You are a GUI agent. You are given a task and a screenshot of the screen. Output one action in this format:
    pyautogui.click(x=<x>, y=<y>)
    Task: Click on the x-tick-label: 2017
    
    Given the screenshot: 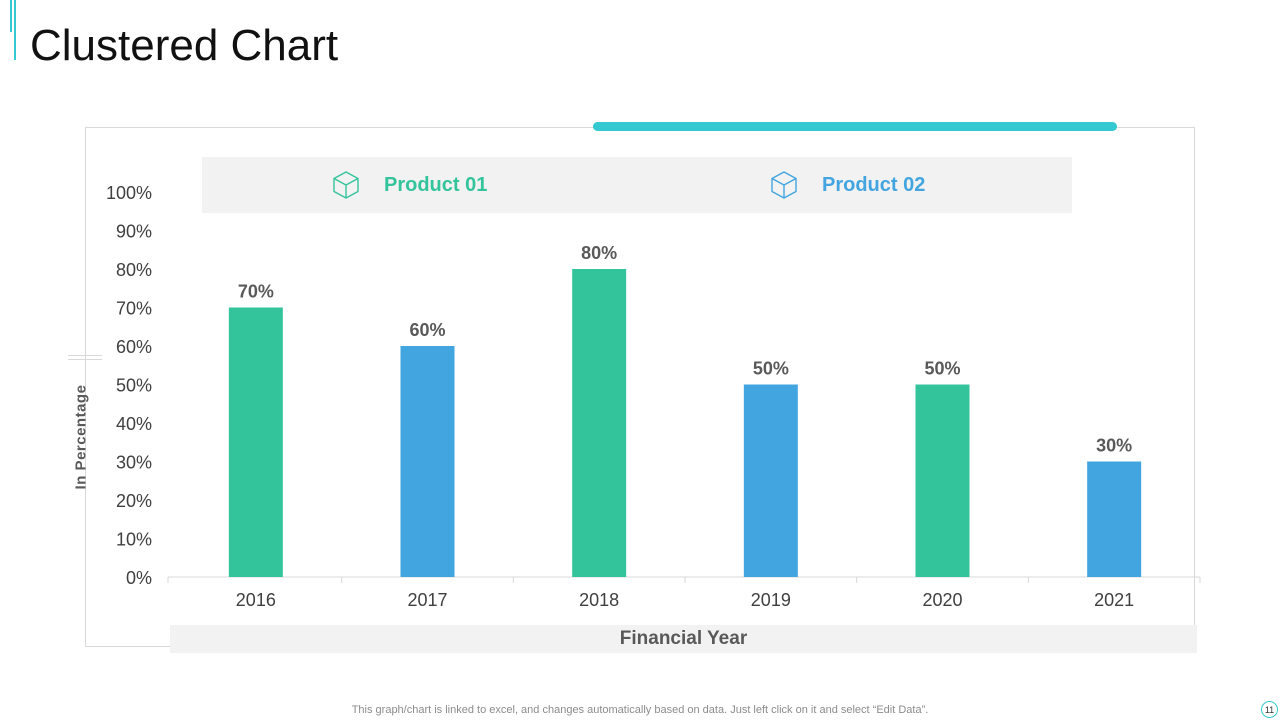 What is the action you would take?
    pyautogui.click(x=427, y=600)
    